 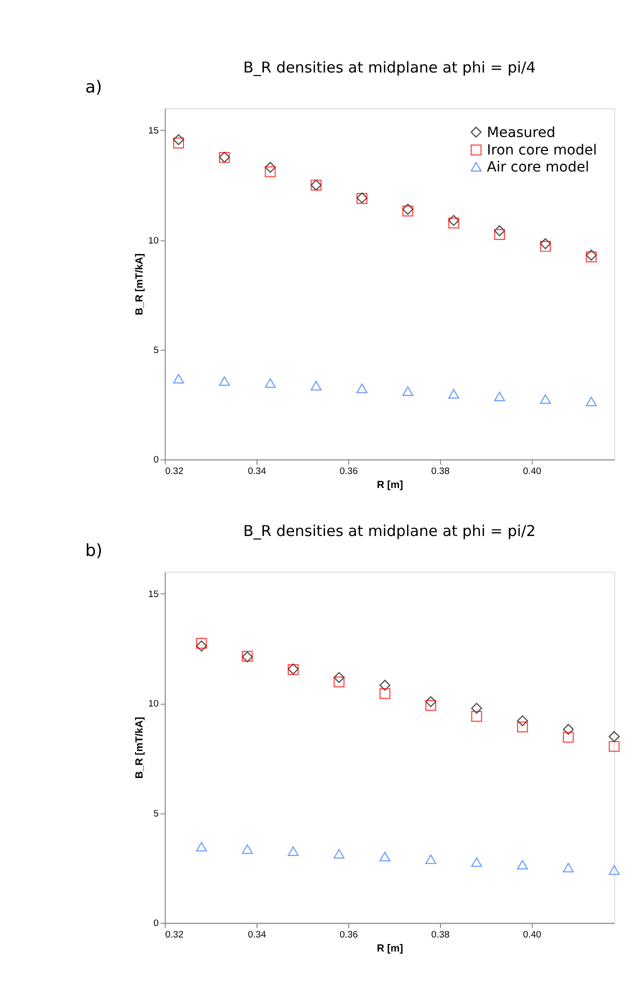 What do you see at coordinates (389, 531) in the screenshot?
I see `chart-title: B_R densities at midplane at phi = pi/2` at bounding box center [389, 531].